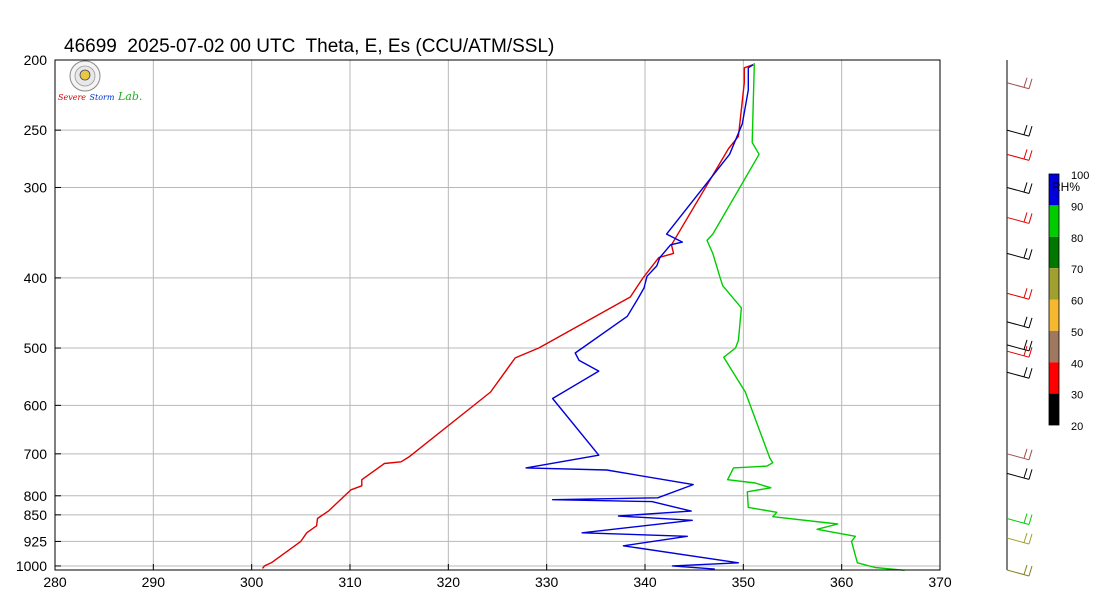 The width and height of the screenshot is (1100, 600). Describe the element at coordinates (36, 515) in the screenshot. I see `y-tick-label-850: 850` at that location.